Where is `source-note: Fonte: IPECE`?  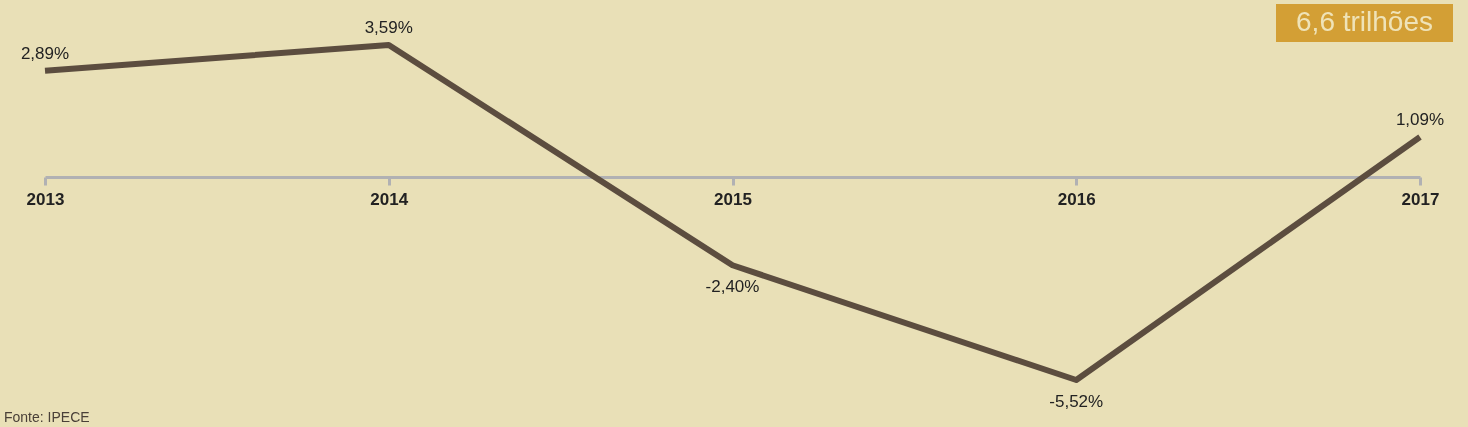 source-note: Fonte: IPECE is located at coordinates (47, 417).